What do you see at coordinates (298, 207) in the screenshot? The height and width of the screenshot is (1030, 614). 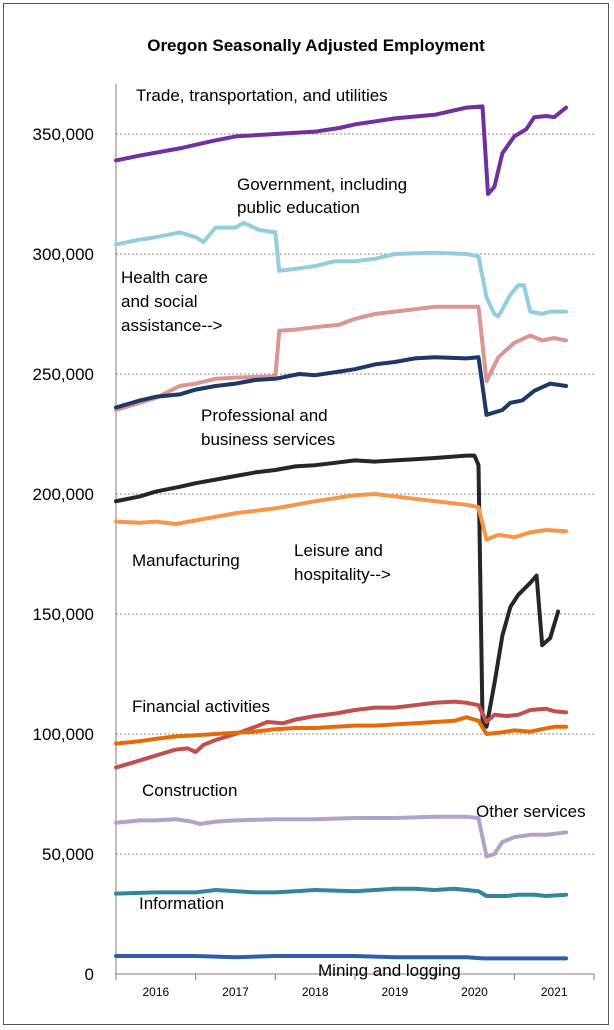 I see `series-label: public education` at bounding box center [298, 207].